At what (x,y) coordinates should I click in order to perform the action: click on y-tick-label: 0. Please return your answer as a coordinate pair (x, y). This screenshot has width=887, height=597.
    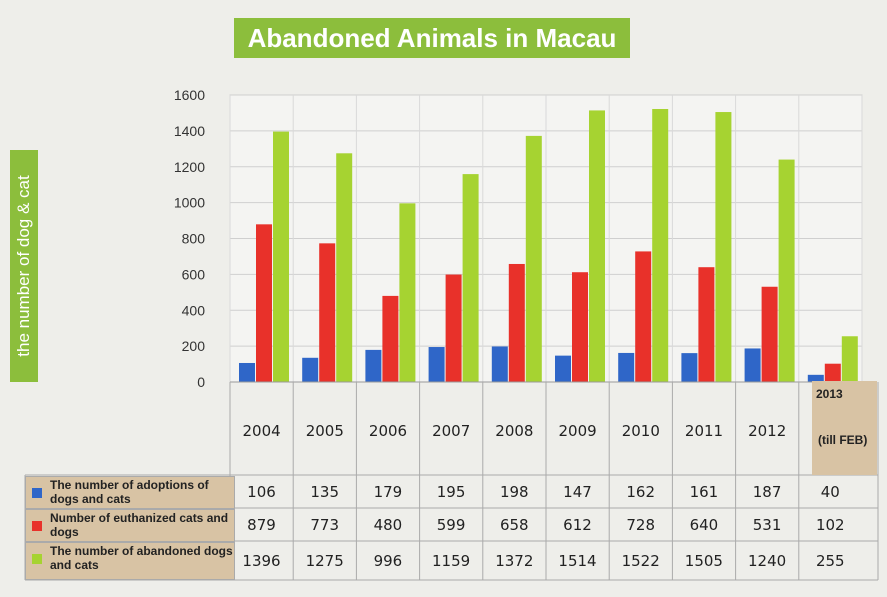
    Looking at the image, I should click on (201, 382).